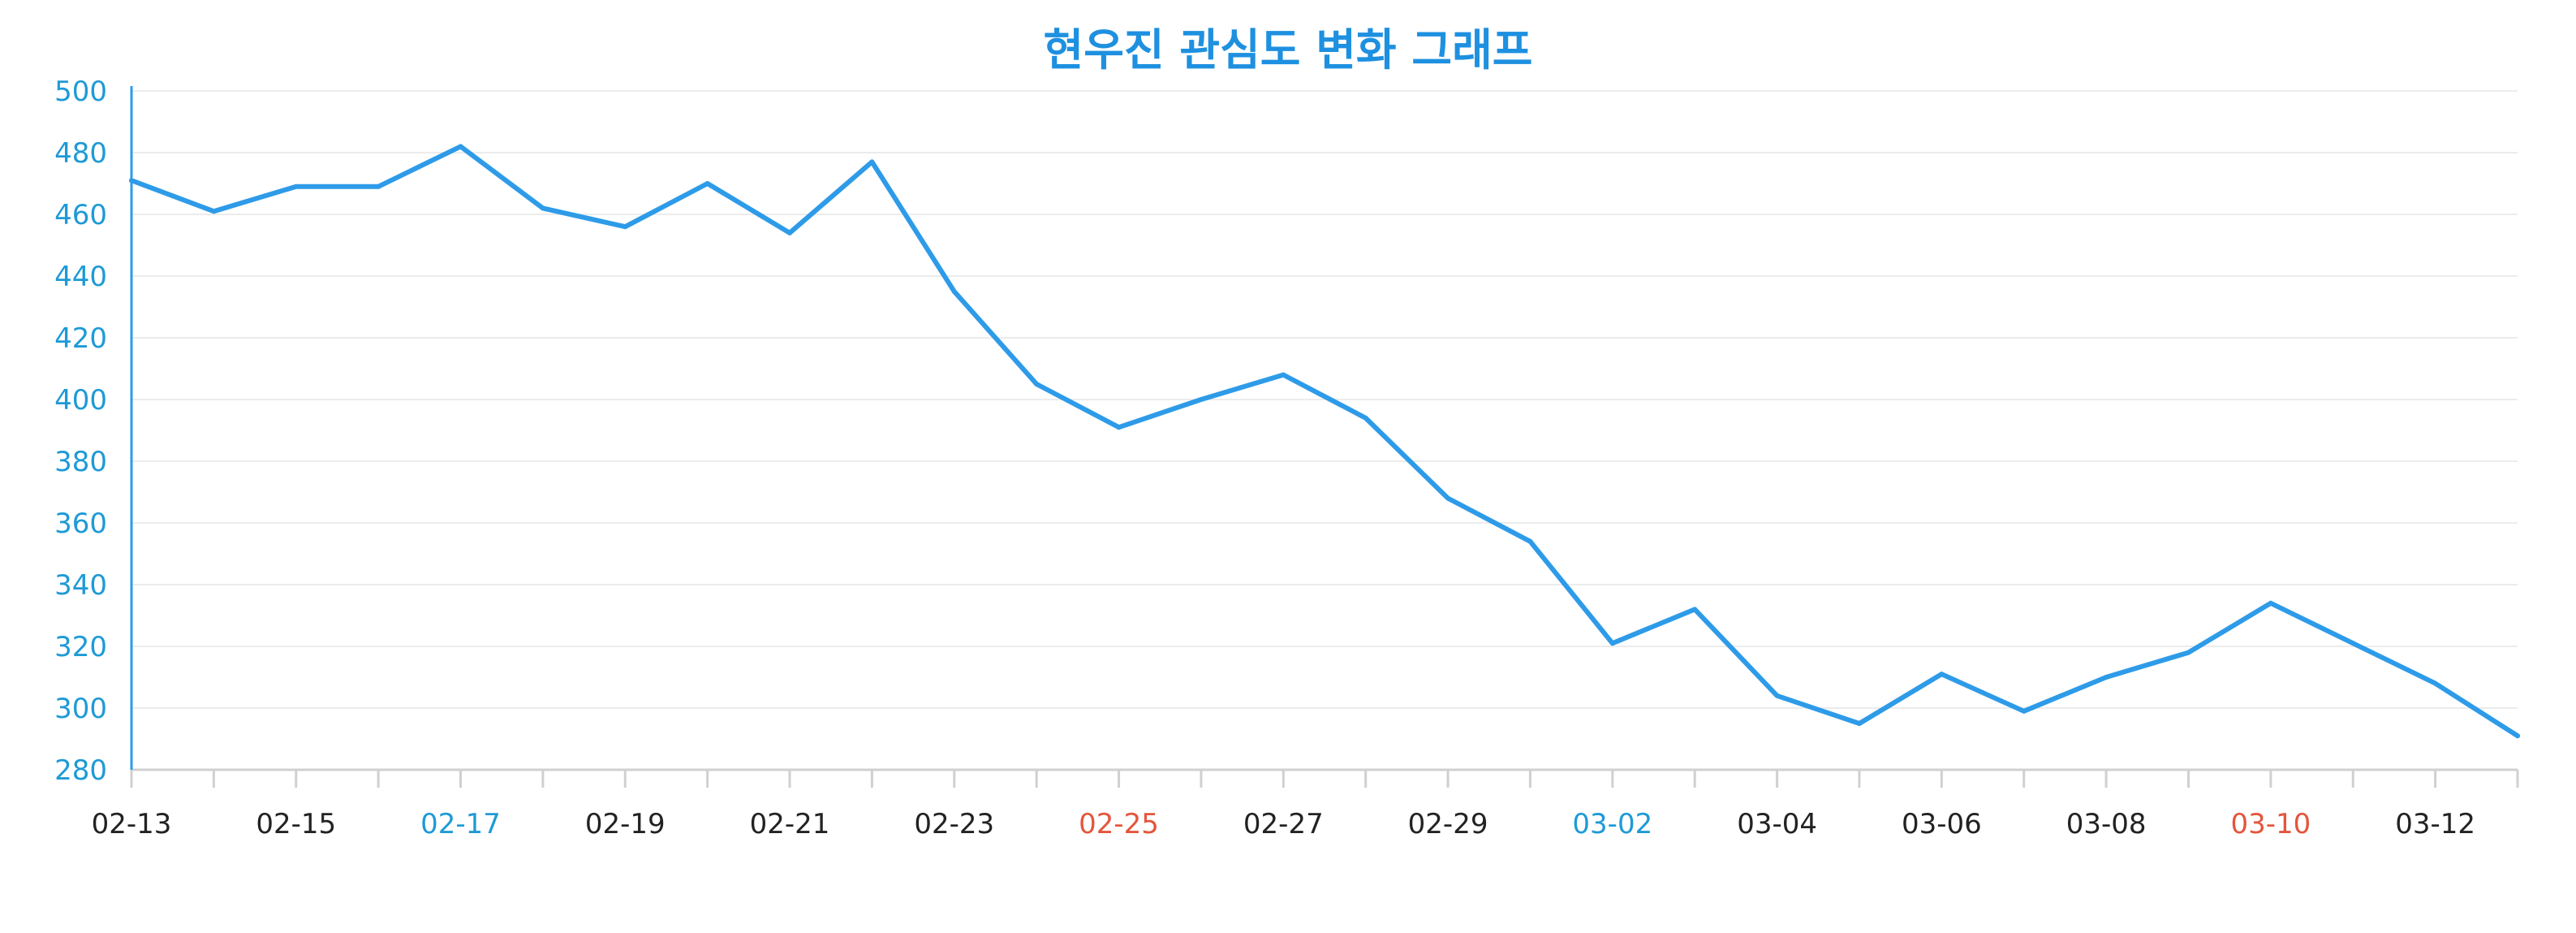  I want to click on x-tick-label: 03-06, so click(1942, 824).